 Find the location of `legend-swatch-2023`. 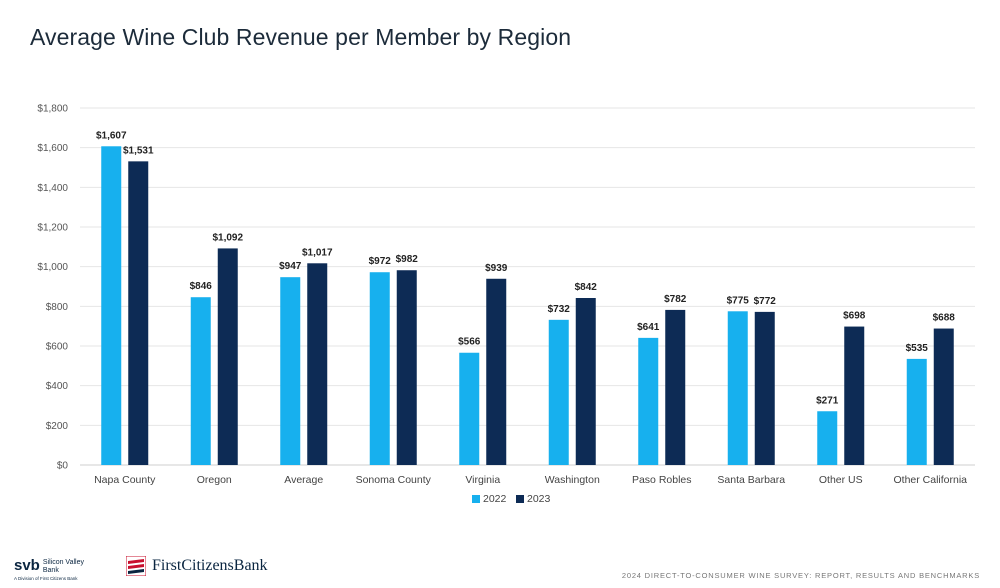

legend-swatch-2023 is located at coordinates (520, 499).